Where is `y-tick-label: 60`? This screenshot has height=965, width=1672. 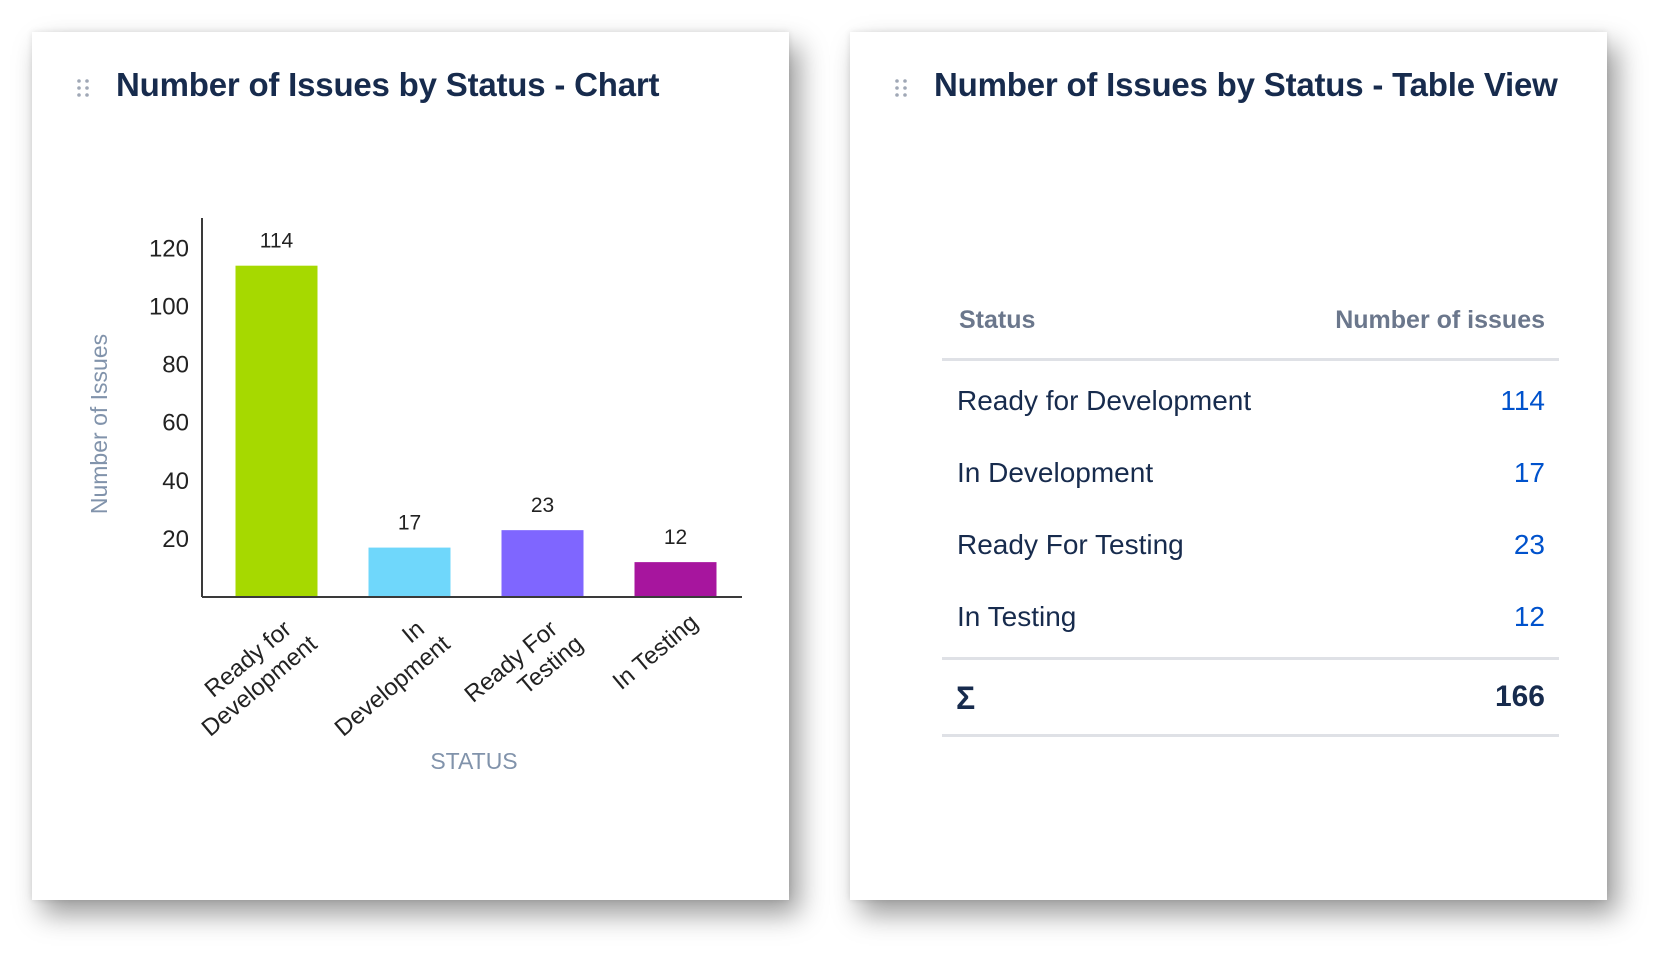
y-tick-label: 60 is located at coordinates (175, 423).